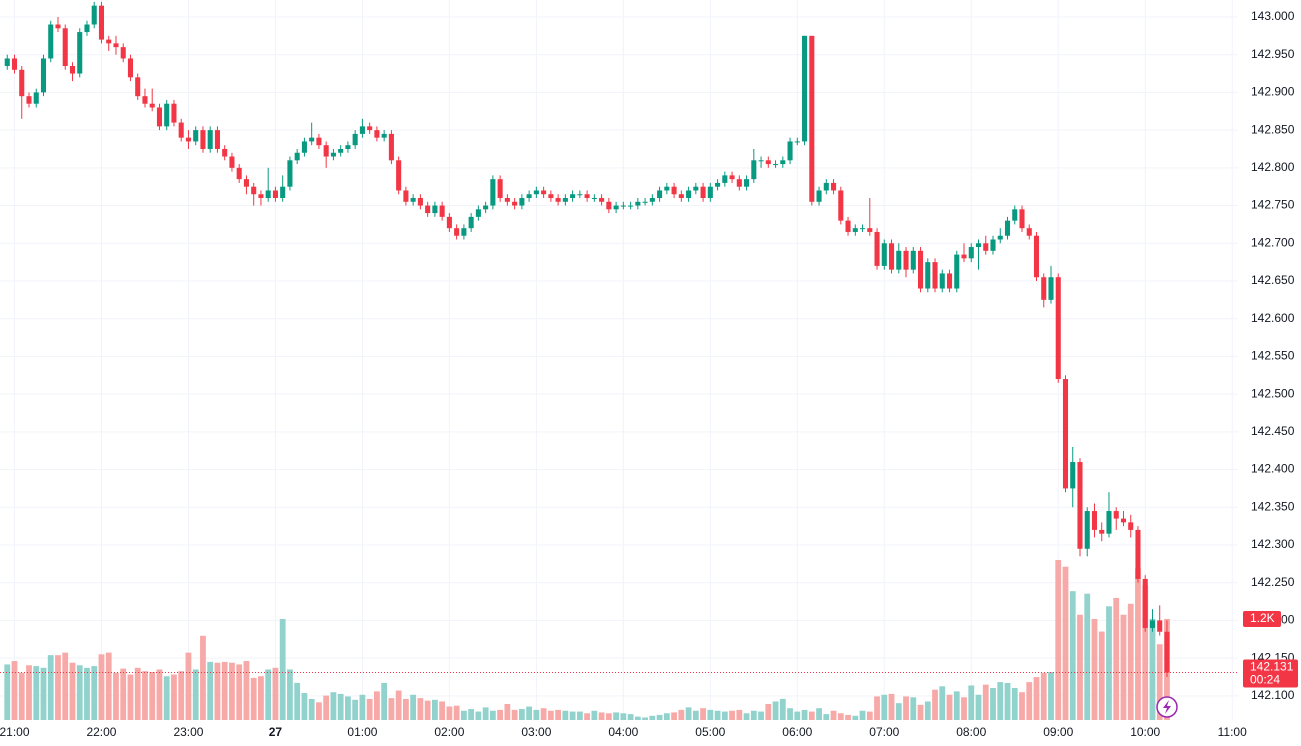 The height and width of the screenshot is (746, 1301). What do you see at coordinates (1232, 732) in the screenshot?
I see `x-tick-label: 11:00` at bounding box center [1232, 732].